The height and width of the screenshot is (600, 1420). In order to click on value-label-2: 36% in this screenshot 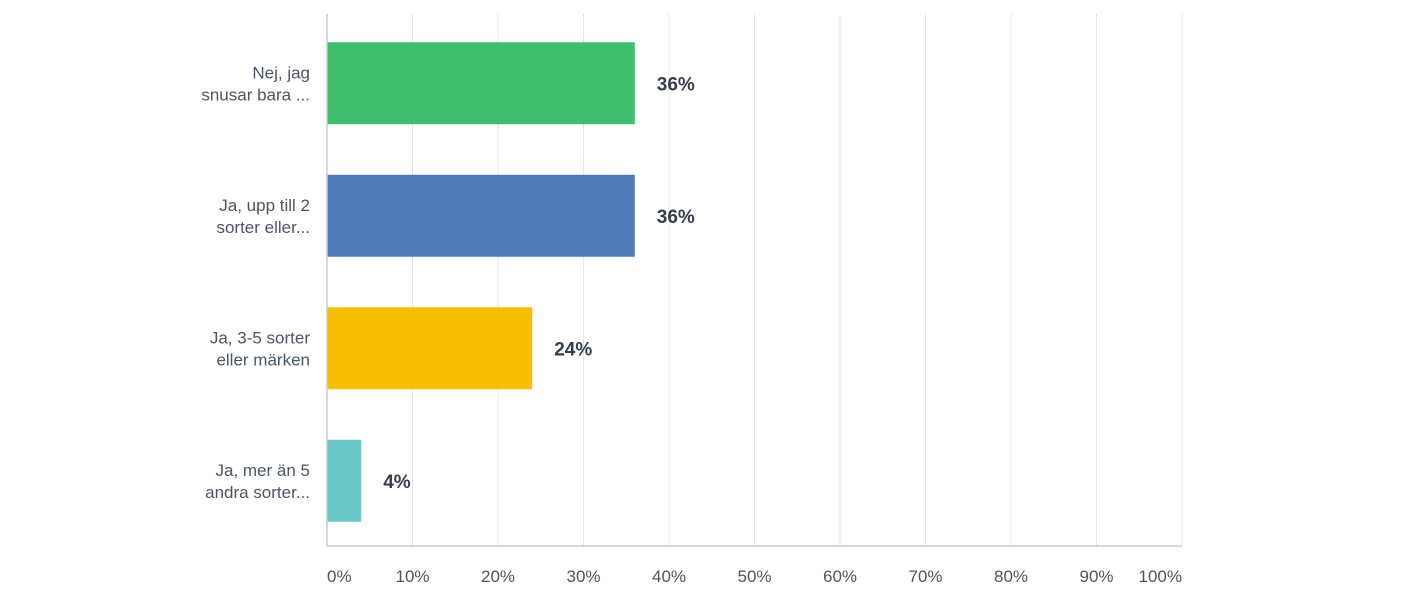, I will do `click(676, 217)`.